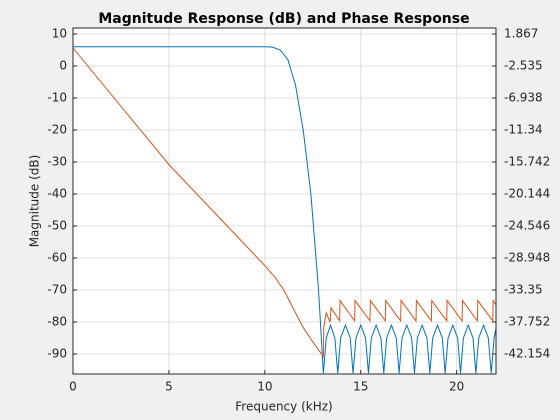  Describe the element at coordinates (527, 162) in the screenshot. I see `y2-tick-label: -15.742` at that location.